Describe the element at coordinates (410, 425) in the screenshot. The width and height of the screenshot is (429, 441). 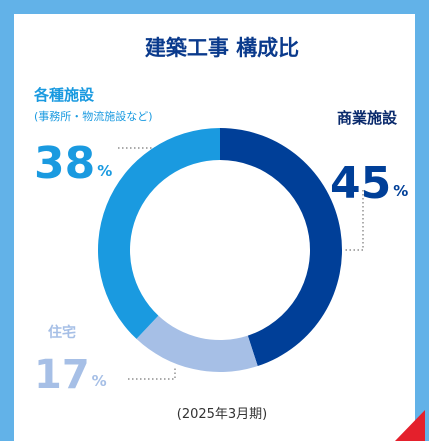
I see `corner-accent` at that location.